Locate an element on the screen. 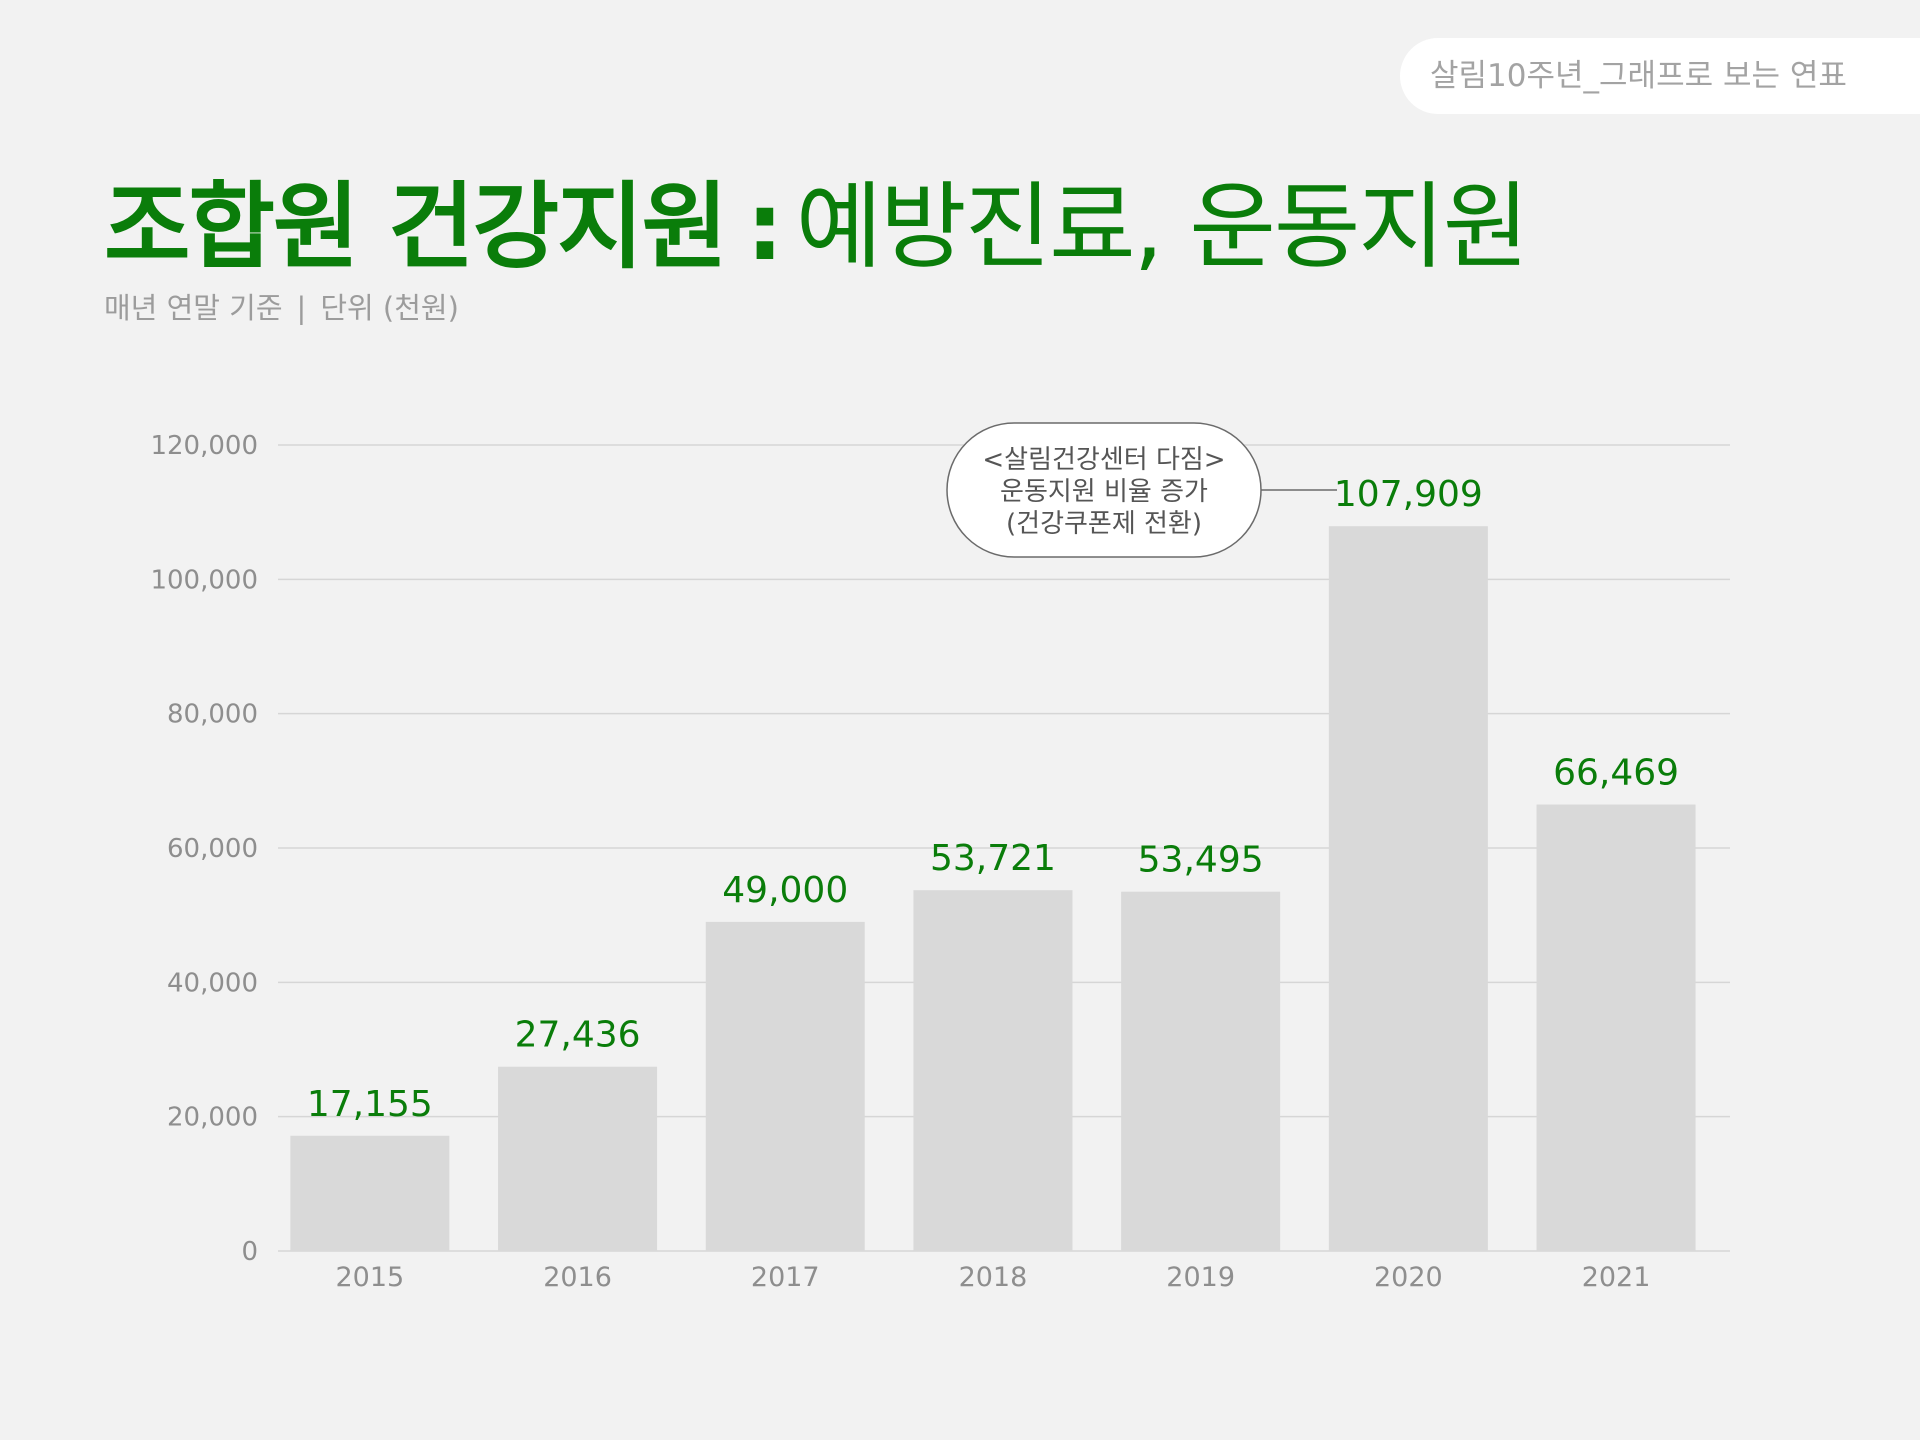  x-tick-label: 2016 is located at coordinates (577, 1277).